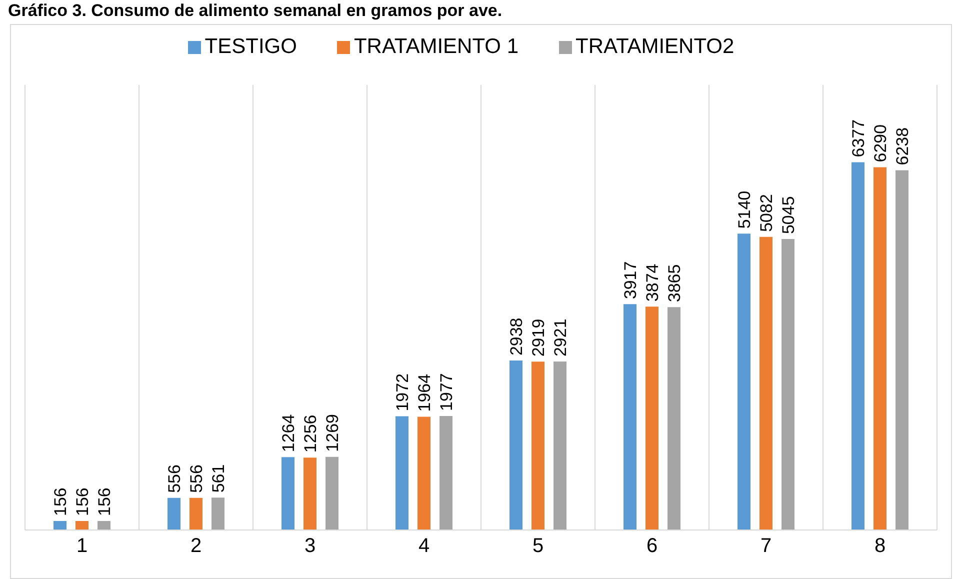 The width and height of the screenshot is (956, 579). What do you see at coordinates (82, 546) in the screenshot?
I see `x-tick-label: 1` at bounding box center [82, 546].